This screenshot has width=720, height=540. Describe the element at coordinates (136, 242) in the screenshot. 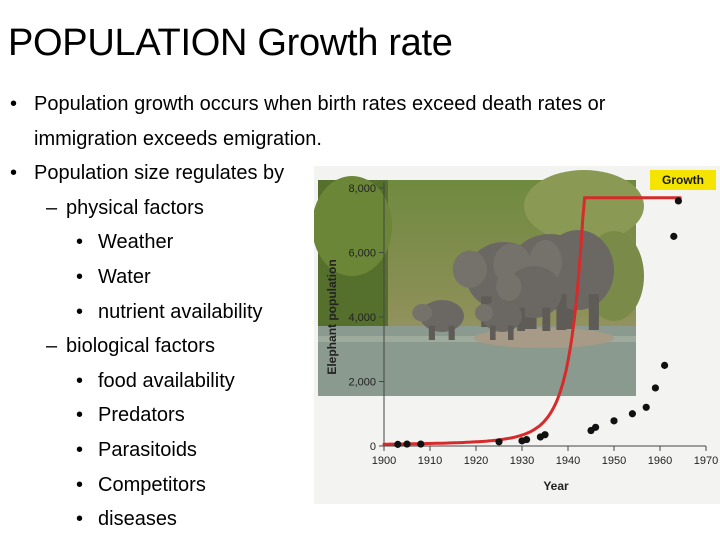

I see `bullet-text: Weather` at that location.